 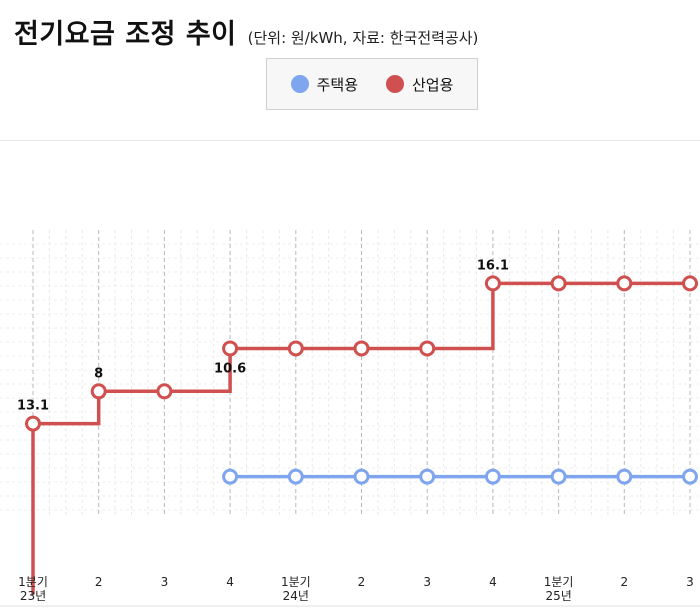 I want to click on chart-subtitle: (단위: 원/kWh, 자료: 한국전력공사), so click(x=363, y=38).